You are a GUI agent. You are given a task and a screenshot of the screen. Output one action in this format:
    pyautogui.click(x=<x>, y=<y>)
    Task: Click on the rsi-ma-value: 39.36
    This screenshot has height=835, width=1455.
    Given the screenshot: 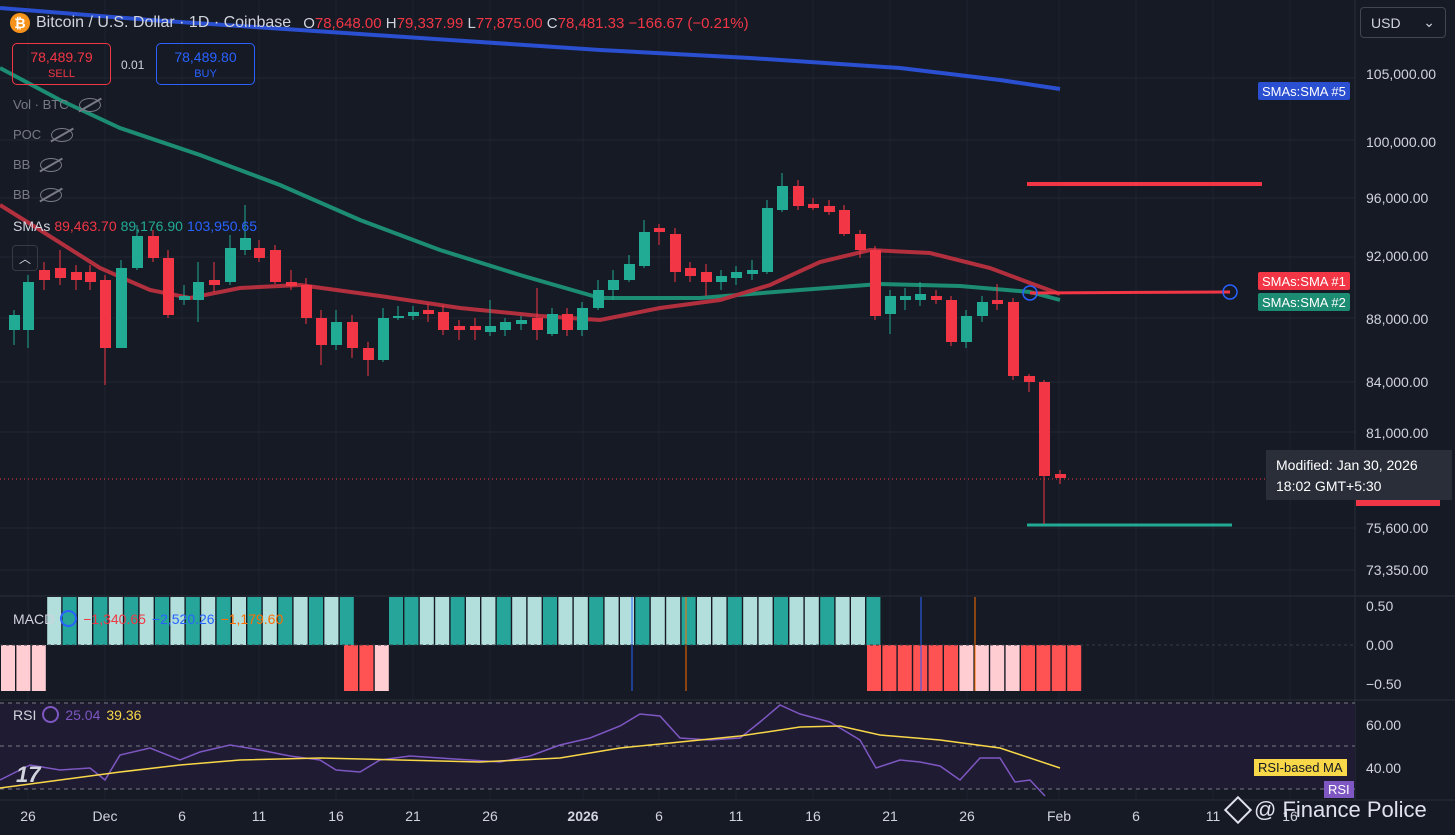 What is the action you would take?
    pyautogui.click(x=124, y=714)
    